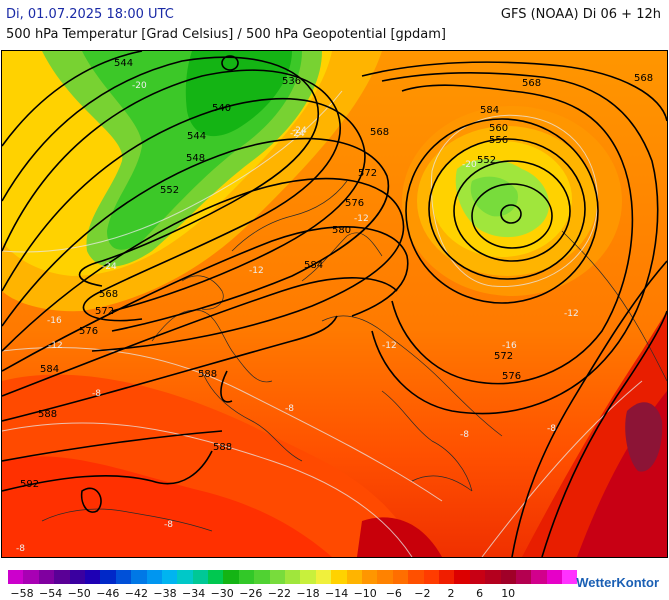 This screenshot has width=669, height=600. What do you see at coordinates (580, 14) in the screenshot?
I see `model-info: GFS (NOAA) Di 06 + 12h` at bounding box center [580, 14].